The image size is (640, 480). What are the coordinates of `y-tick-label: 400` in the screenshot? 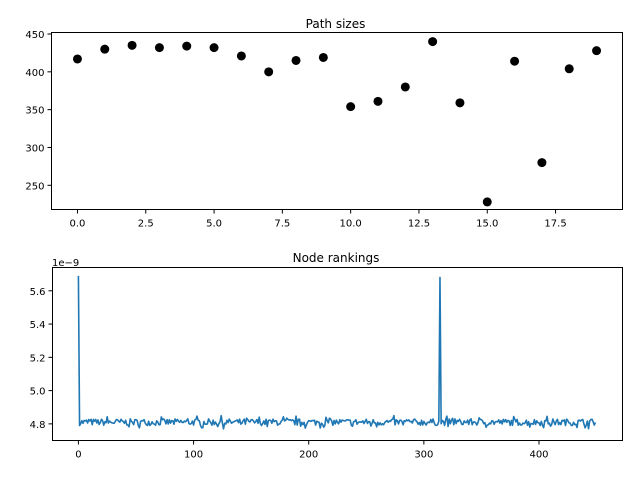 It's located at (34, 73).